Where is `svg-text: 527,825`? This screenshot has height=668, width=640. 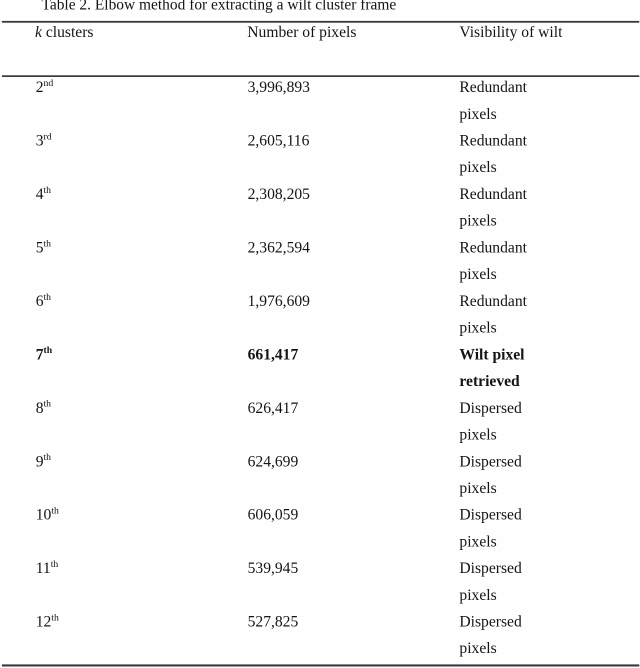 svg-text: 527,825 is located at coordinates (273, 622).